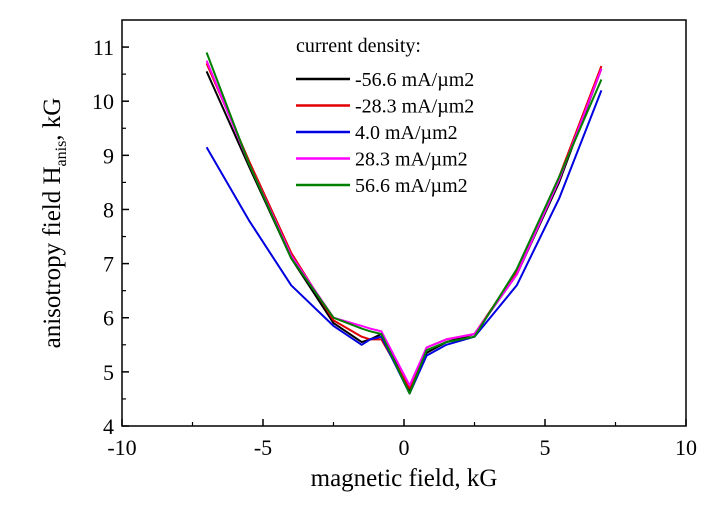 Image resolution: width=724 pixels, height=507 pixels. I want to click on legend-label-3: 4.0 mA/µm2, so click(406, 133).